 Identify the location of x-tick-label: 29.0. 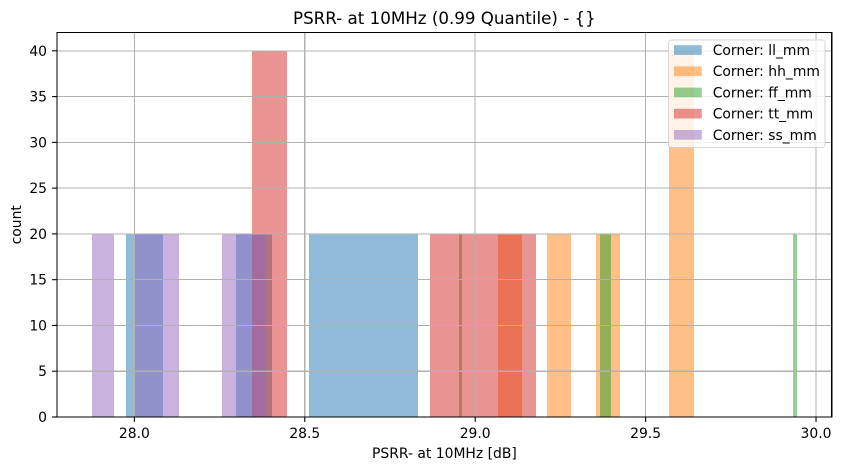
(475, 434).